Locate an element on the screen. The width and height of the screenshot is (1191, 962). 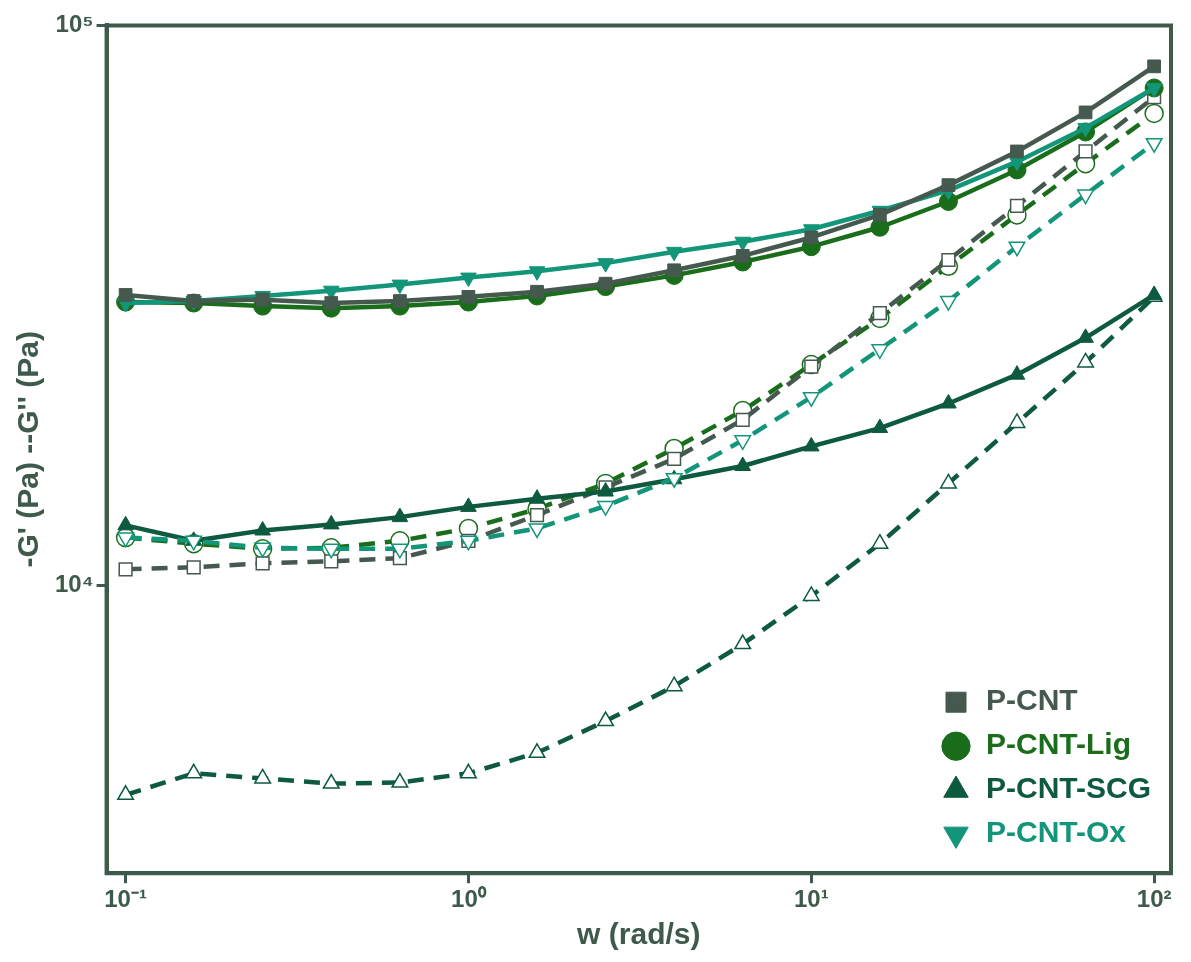
x-axis-title: w (rad/s) is located at coordinates (638, 934).